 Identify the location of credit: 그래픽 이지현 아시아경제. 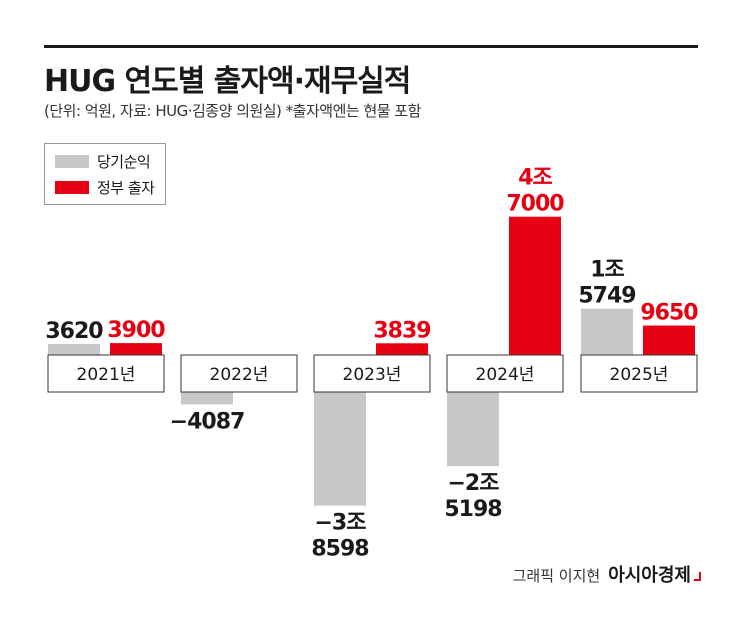
(607, 574).